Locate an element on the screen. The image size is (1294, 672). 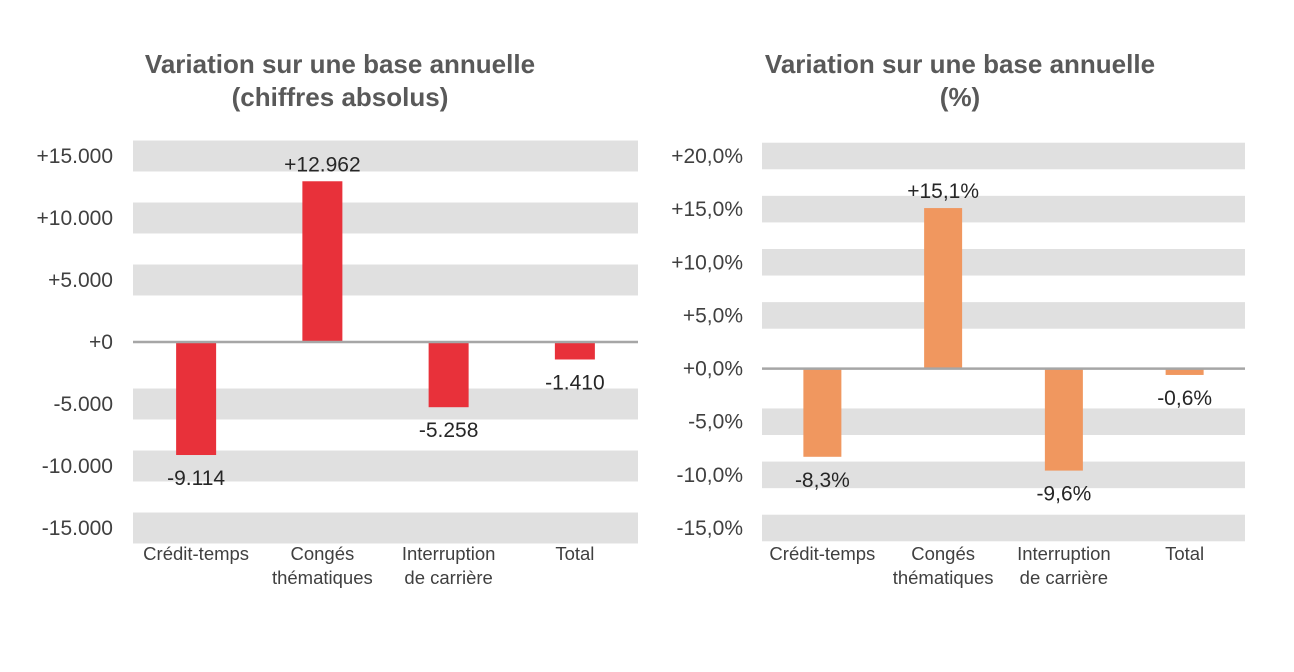
abs-ytick-label: +5.000 is located at coordinates (80, 280).